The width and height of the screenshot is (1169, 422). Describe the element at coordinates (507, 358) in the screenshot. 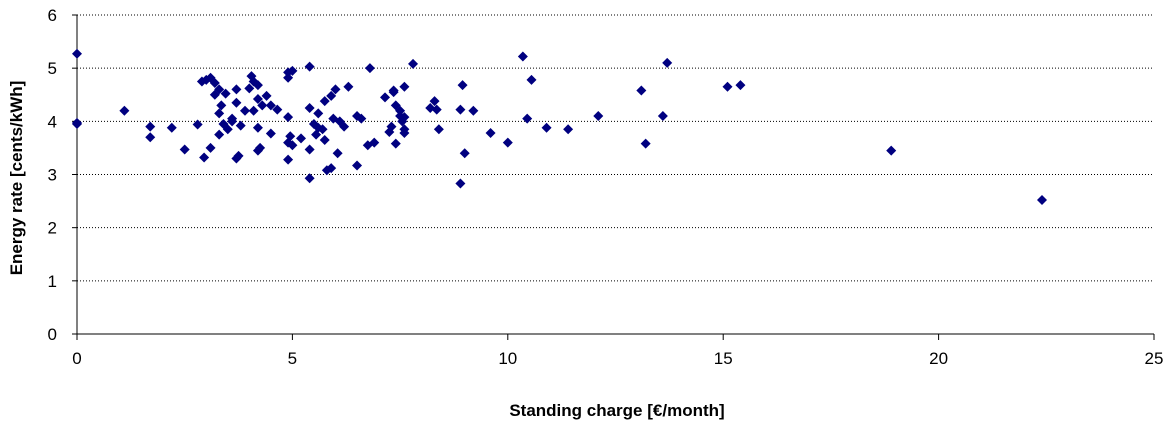

I see `x-tick-label: 10` at that location.